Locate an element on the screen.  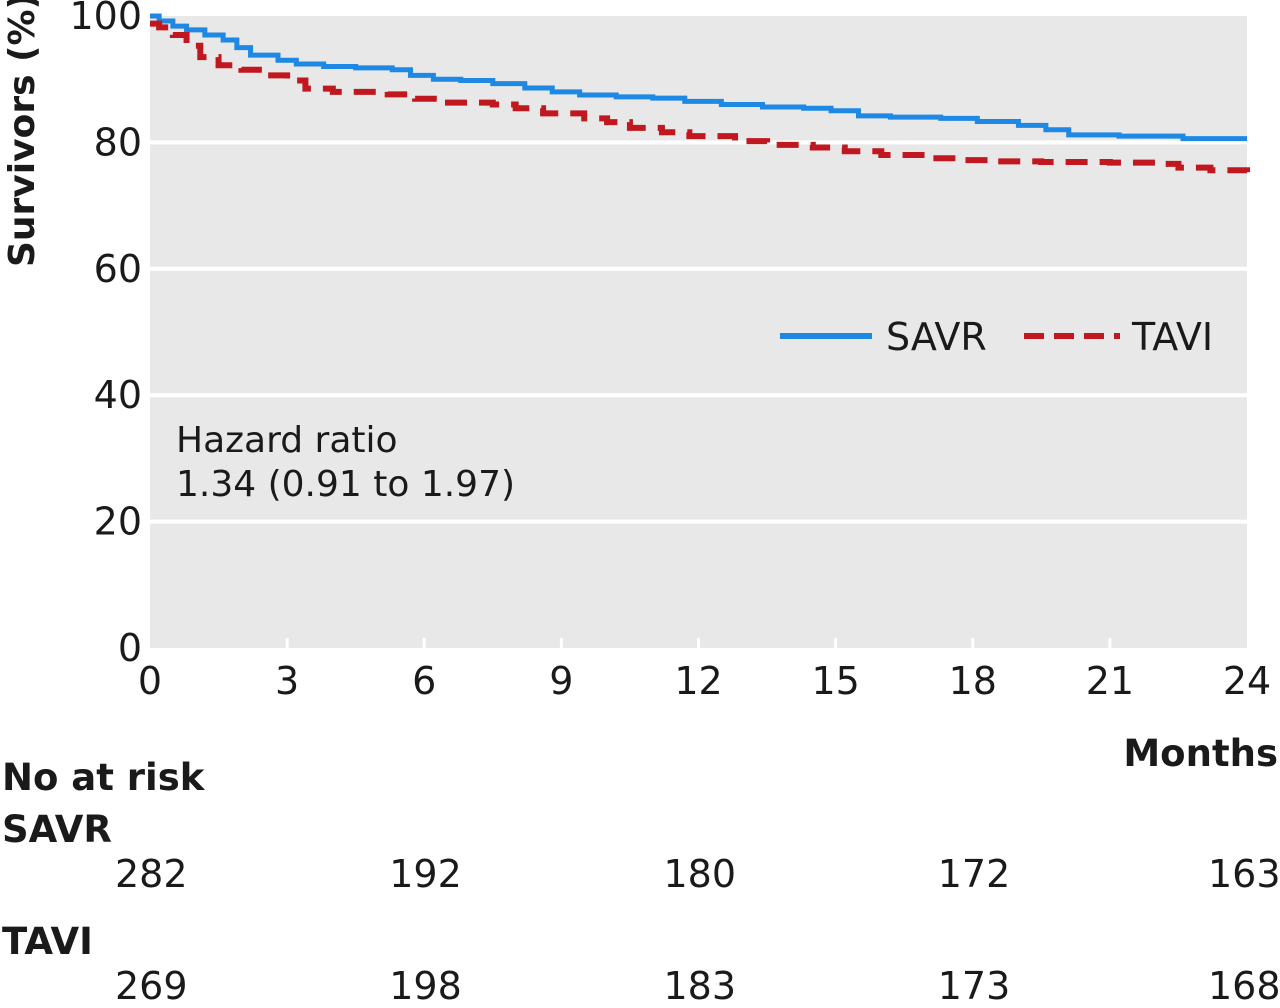
x-tick-label-24: 24 is located at coordinates (1247, 681).